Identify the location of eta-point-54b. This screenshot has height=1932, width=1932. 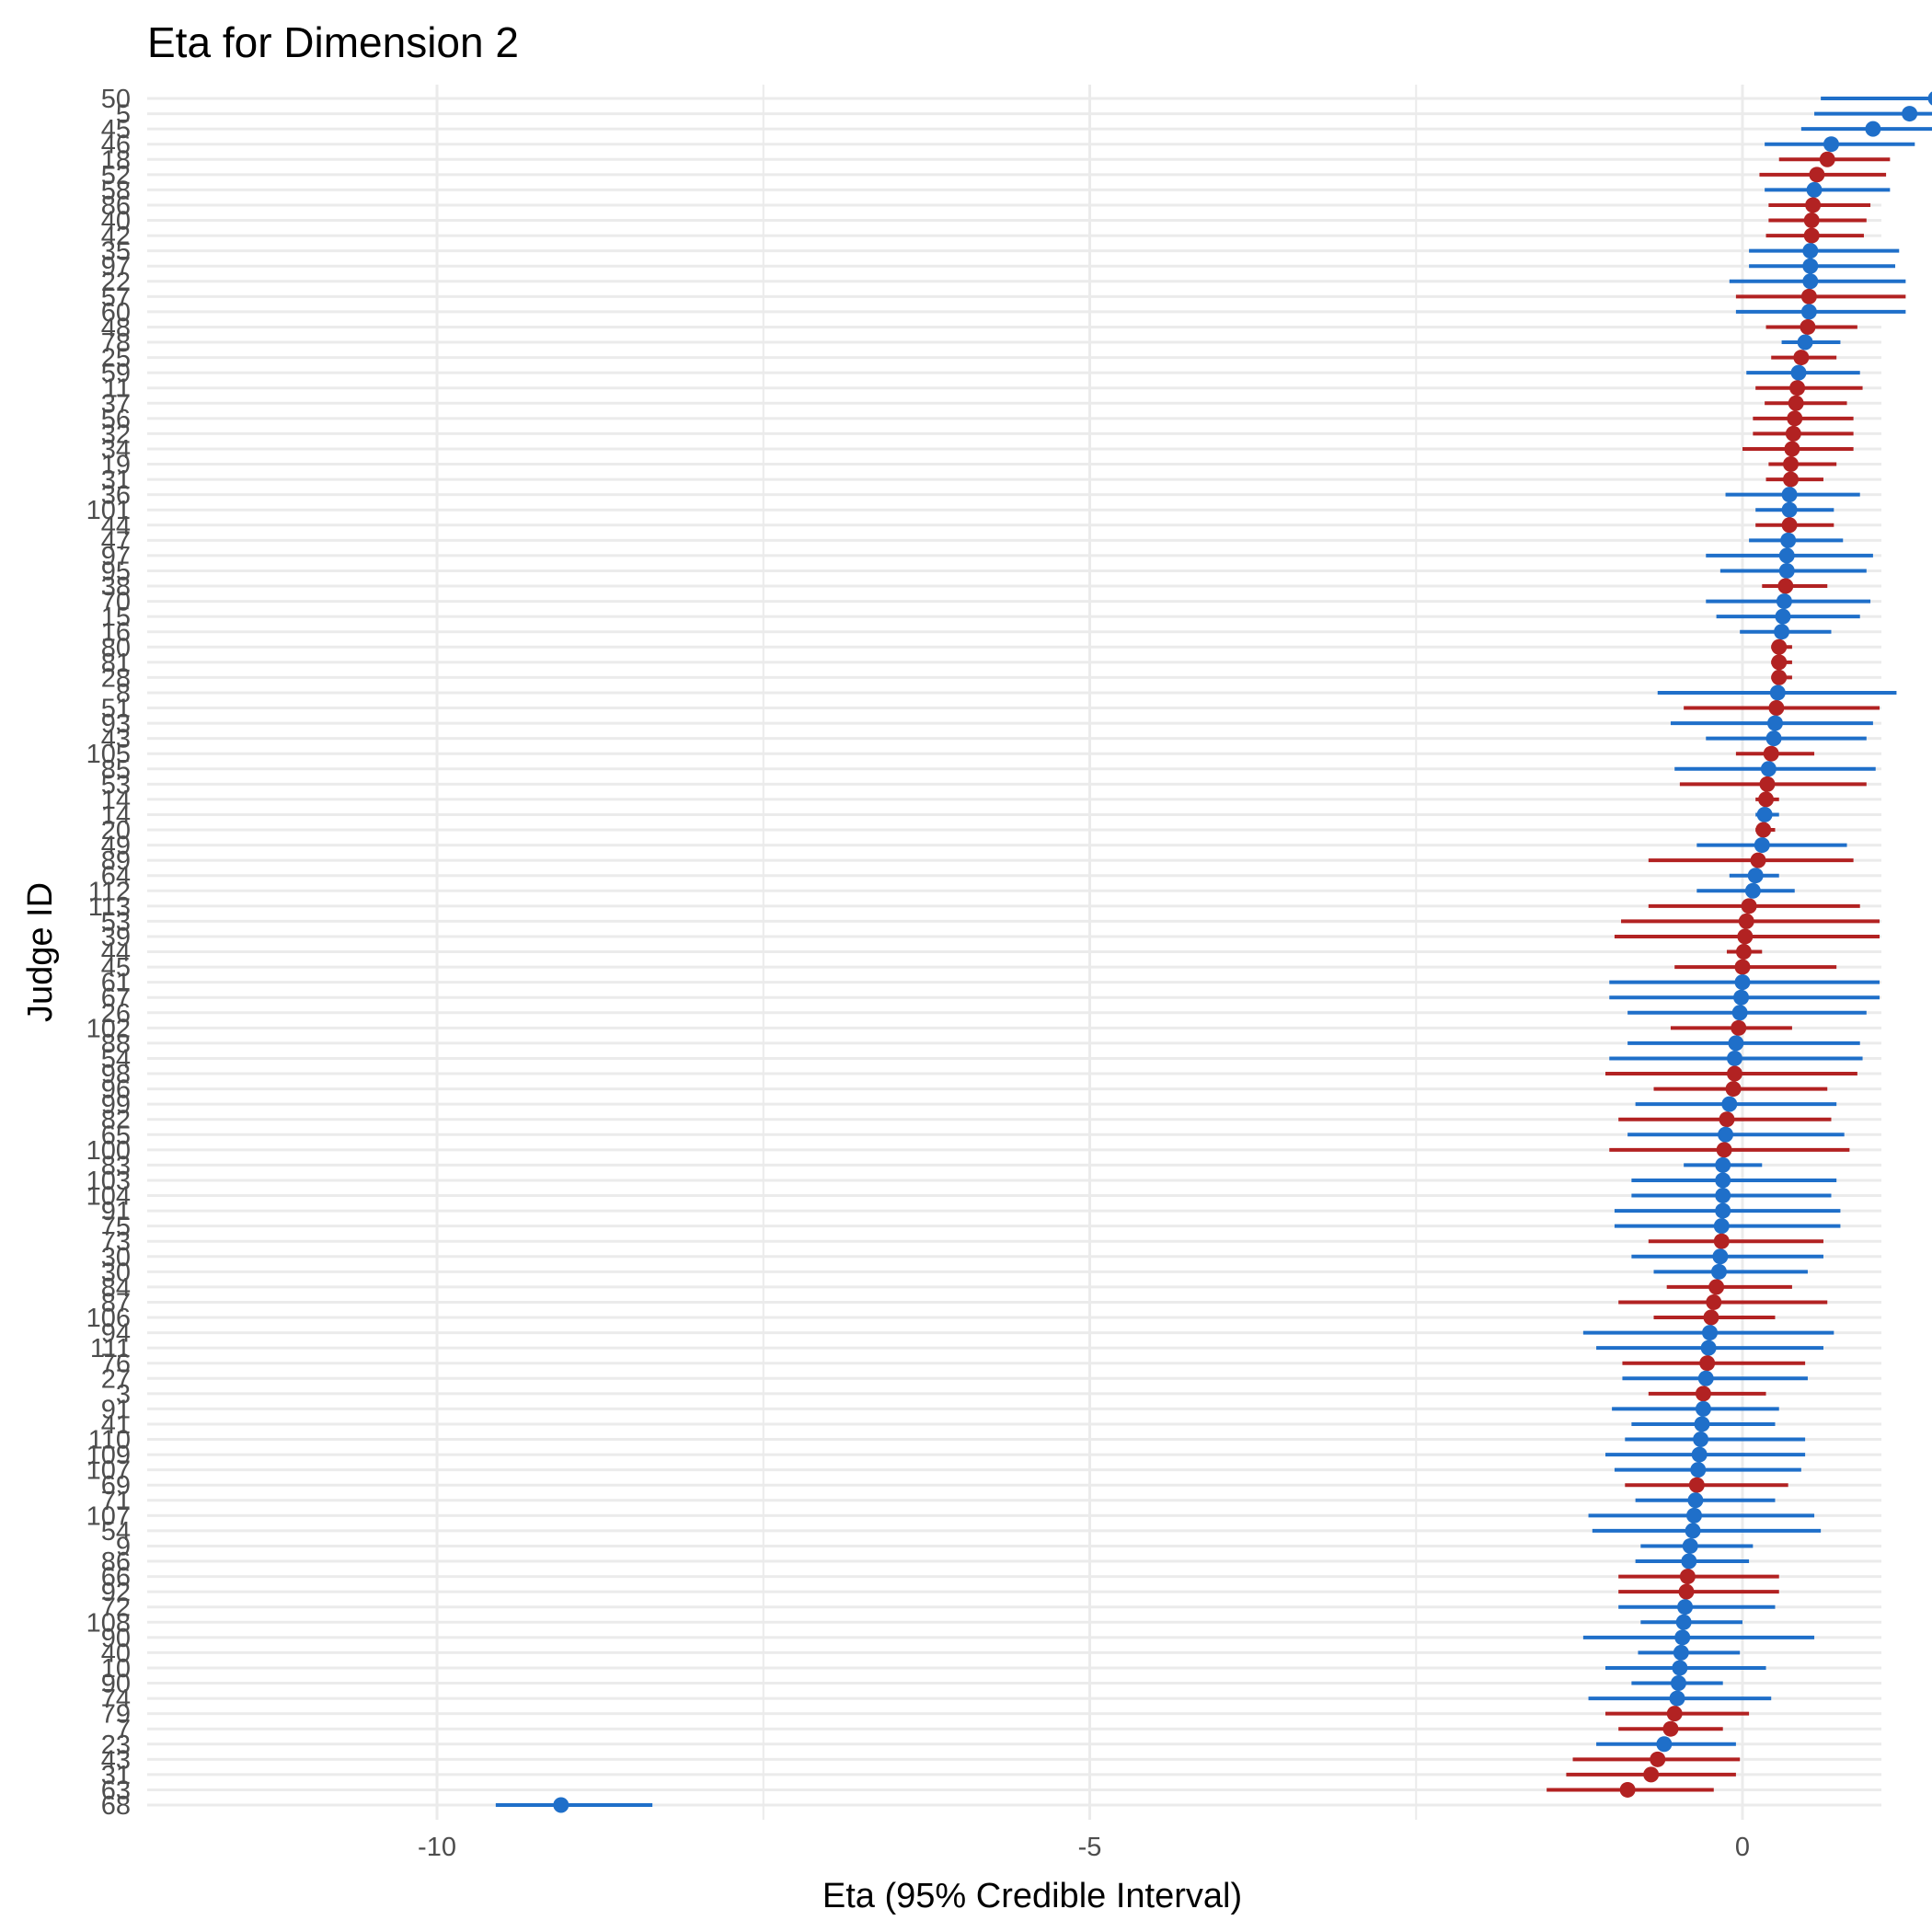
(1693, 1531).